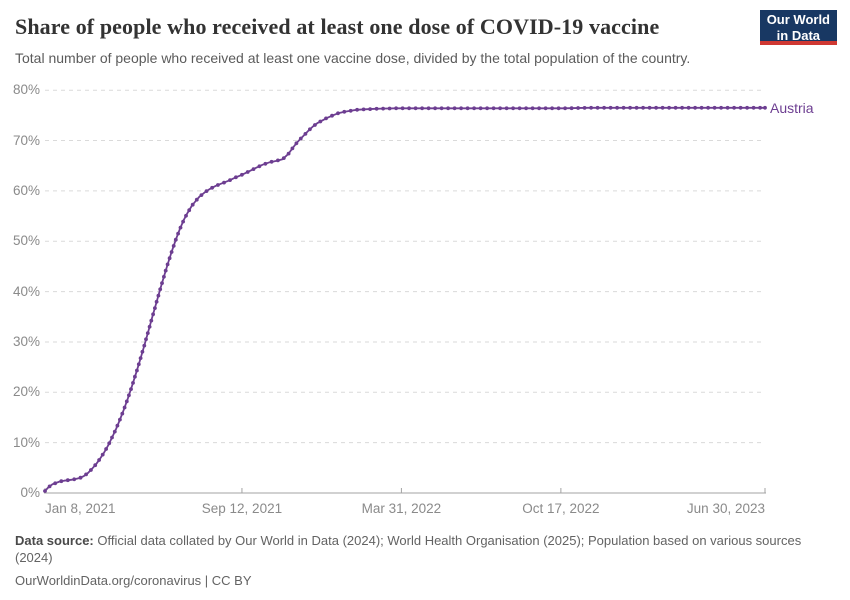 This screenshot has height=600, width=850. I want to click on y-tick-label: 50%, so click(26, 241).